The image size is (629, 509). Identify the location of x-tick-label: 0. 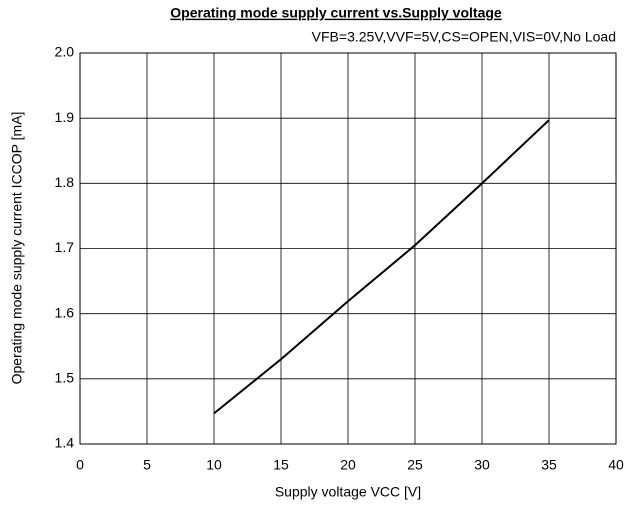
(80, 465).